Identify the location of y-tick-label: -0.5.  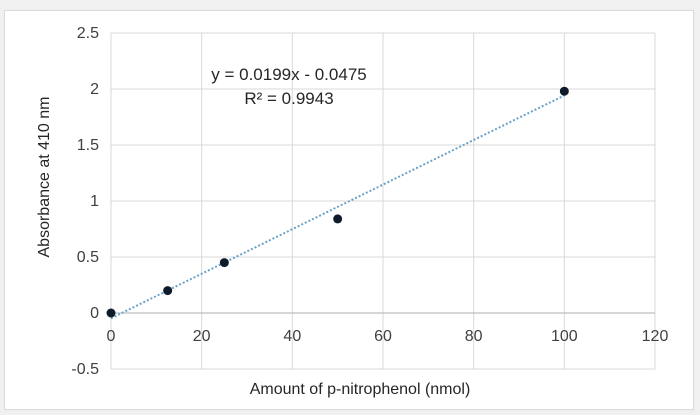
(85, 369).